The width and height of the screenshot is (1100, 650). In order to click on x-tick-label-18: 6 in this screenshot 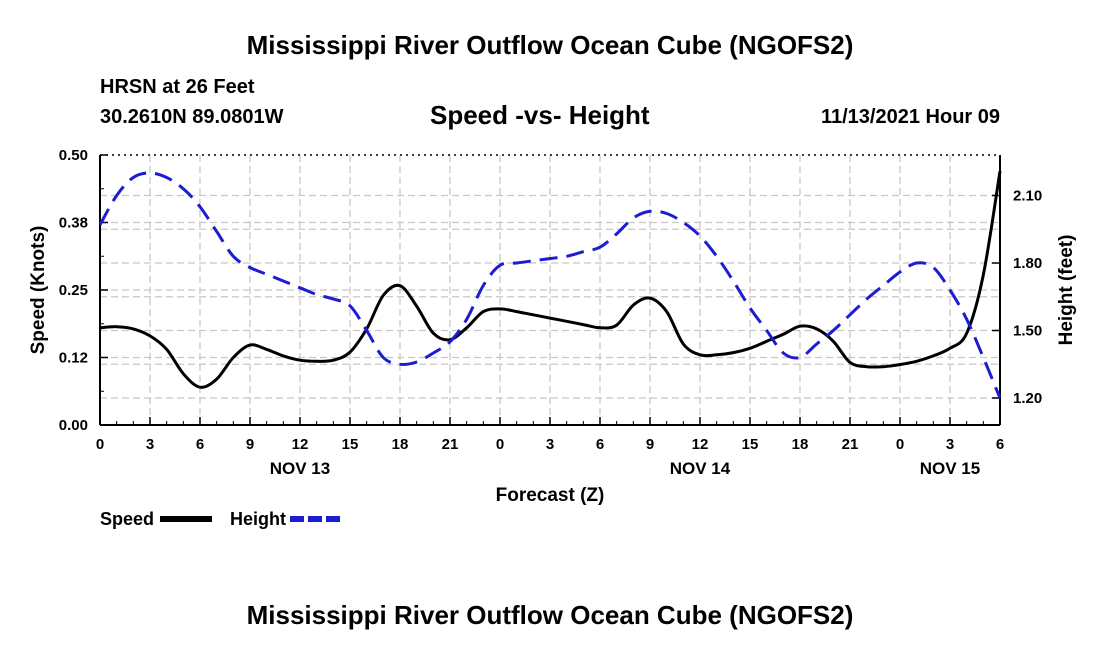, I will do `click(1000, 444)`.